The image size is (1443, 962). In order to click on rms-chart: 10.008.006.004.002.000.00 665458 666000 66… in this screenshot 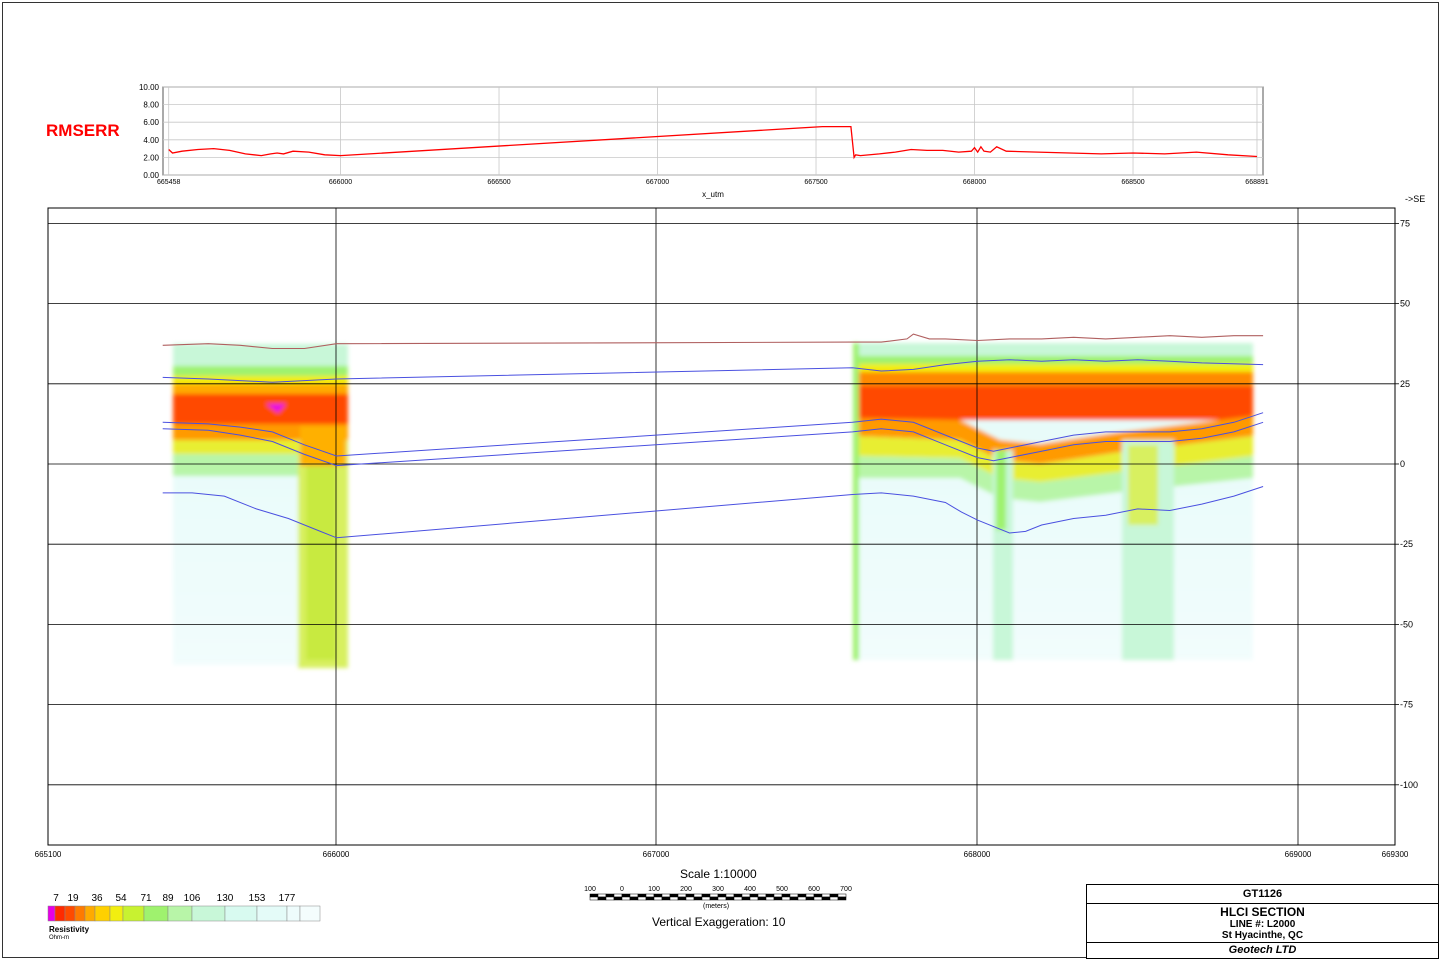, I will do `click(704, 141)`.